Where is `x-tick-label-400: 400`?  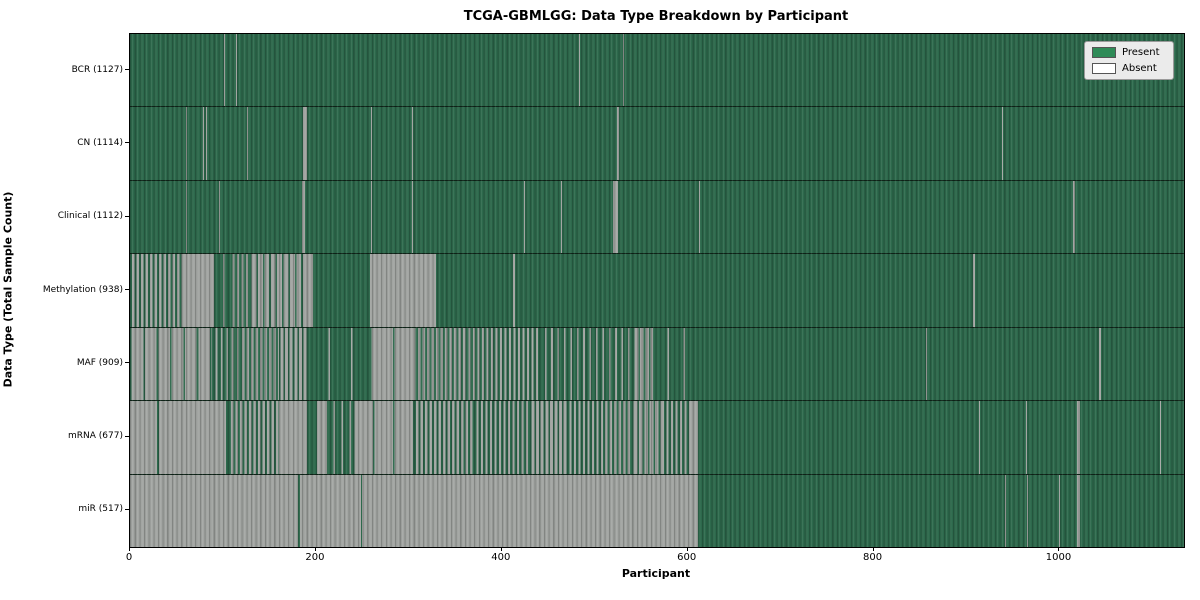
x-tick-label-400: 400 is located at coordinates (501, 557).